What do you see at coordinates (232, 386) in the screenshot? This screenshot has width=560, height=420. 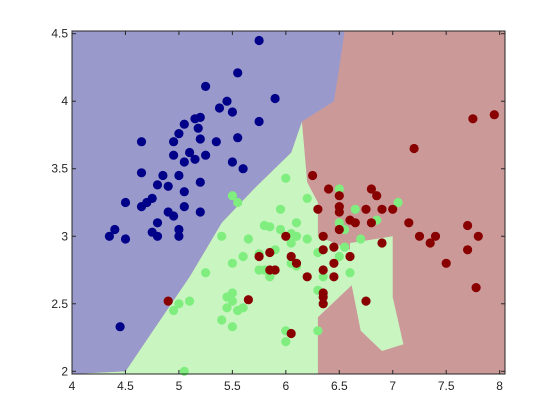 I see `x-tick-label: 5.5` at bounding box center [232, 386].